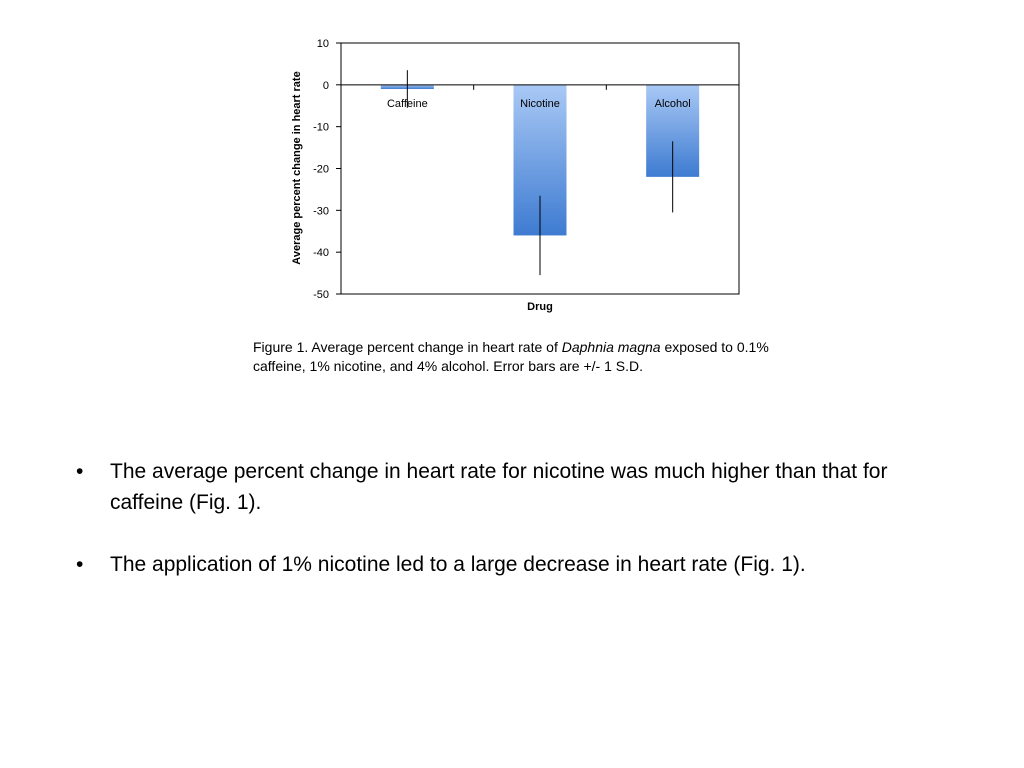 This screenshot has width=1024, height=768. Describe the element at coordinates (321, 295) in the screenshot. I see `y-tick-label: -50` at that location.